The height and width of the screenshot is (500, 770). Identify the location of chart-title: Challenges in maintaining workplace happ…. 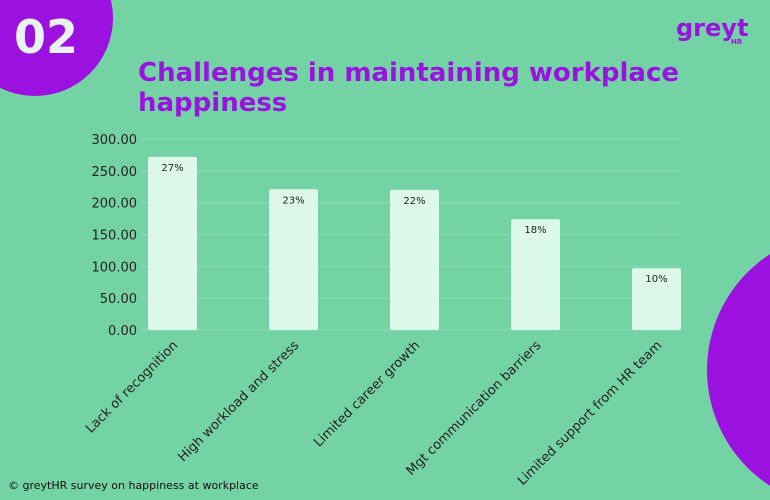
(408, 88).